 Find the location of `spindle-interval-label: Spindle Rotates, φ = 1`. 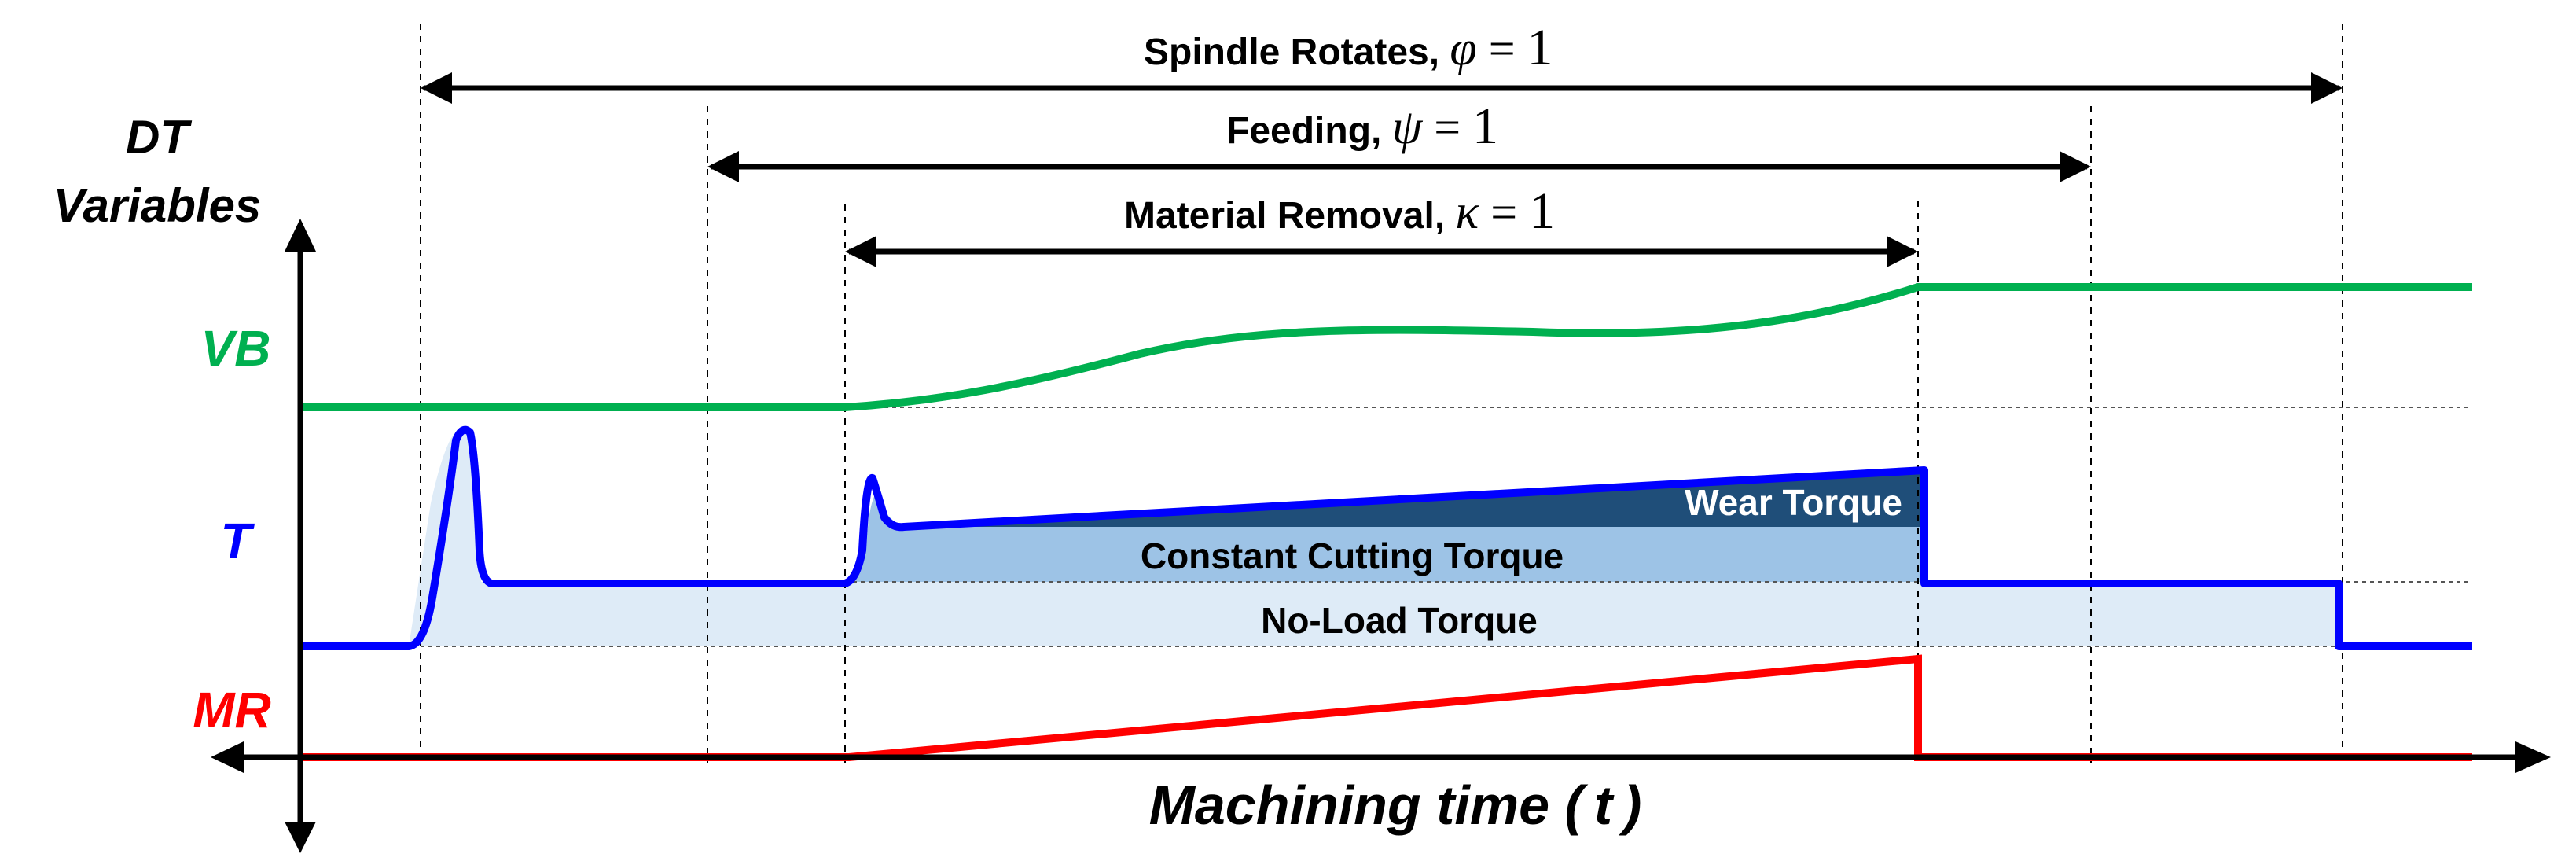

spindle-interval-label: Spindle Rotates, φ = 1 is located at coordinates (1348, 47).